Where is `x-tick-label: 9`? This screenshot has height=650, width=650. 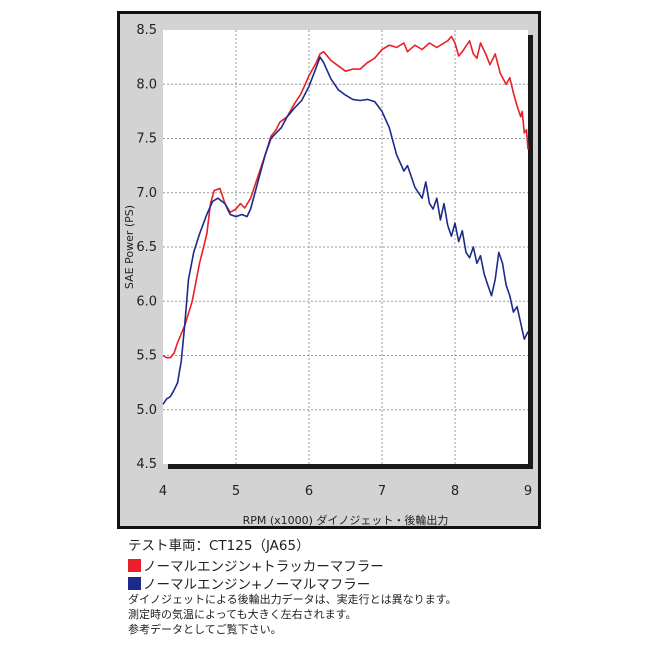
x-tick-label: 9 is located at coordinates (528, 491).